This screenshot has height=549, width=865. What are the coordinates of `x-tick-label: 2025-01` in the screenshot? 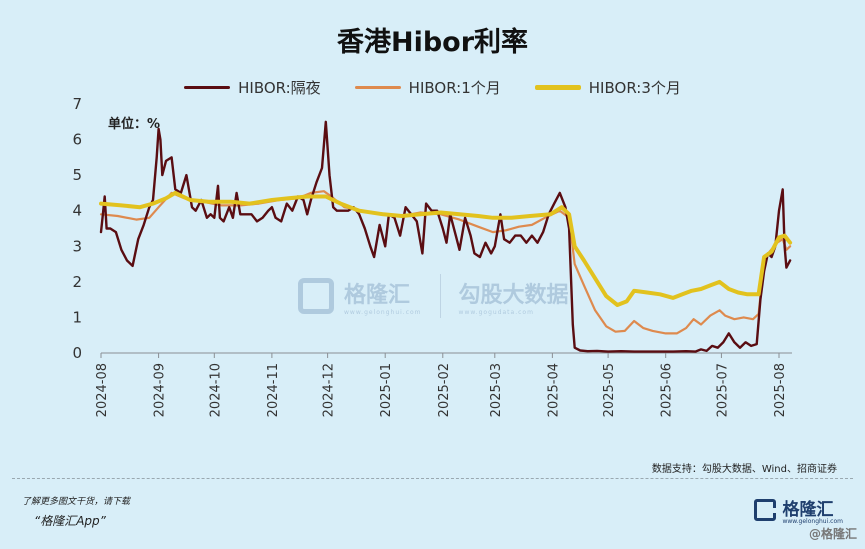 It's located at (386, 390).